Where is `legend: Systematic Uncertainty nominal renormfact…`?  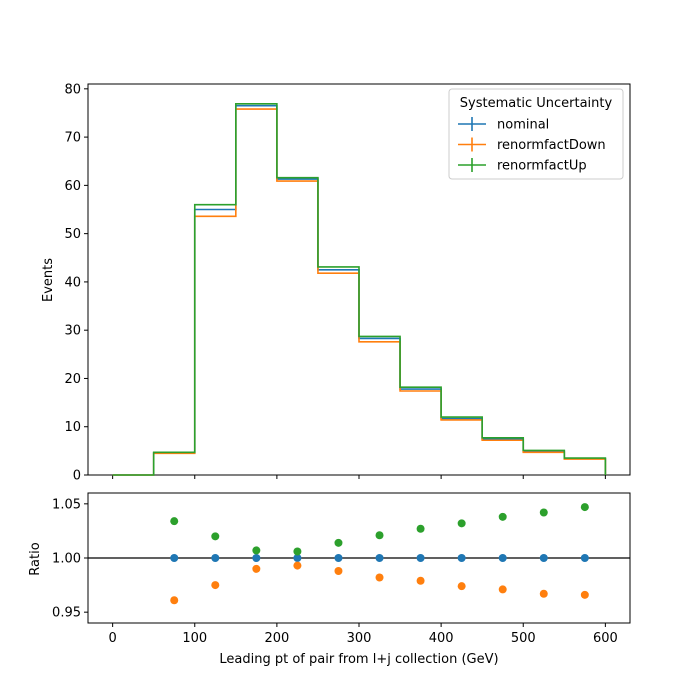
legend: Systematic Uncertainty nominal renormfact… is located at coordinates (536, 134).